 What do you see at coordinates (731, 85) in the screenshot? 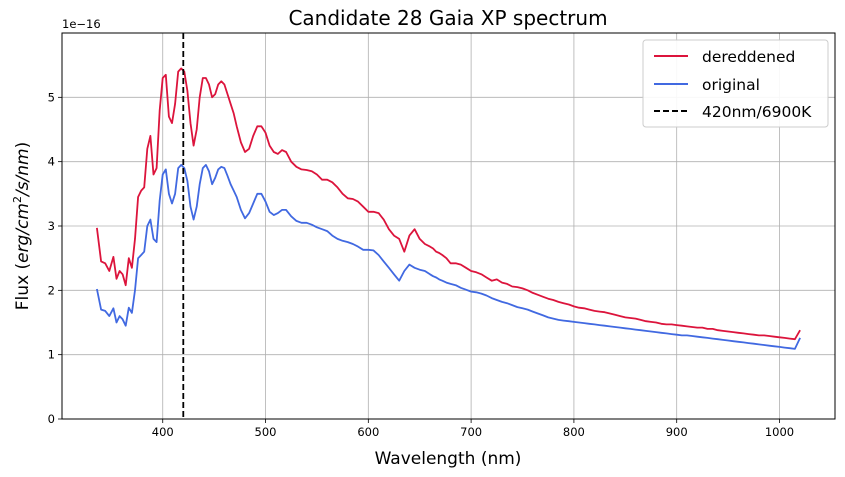
I see `legend-label-original: original` at bounding box center [731, 85].